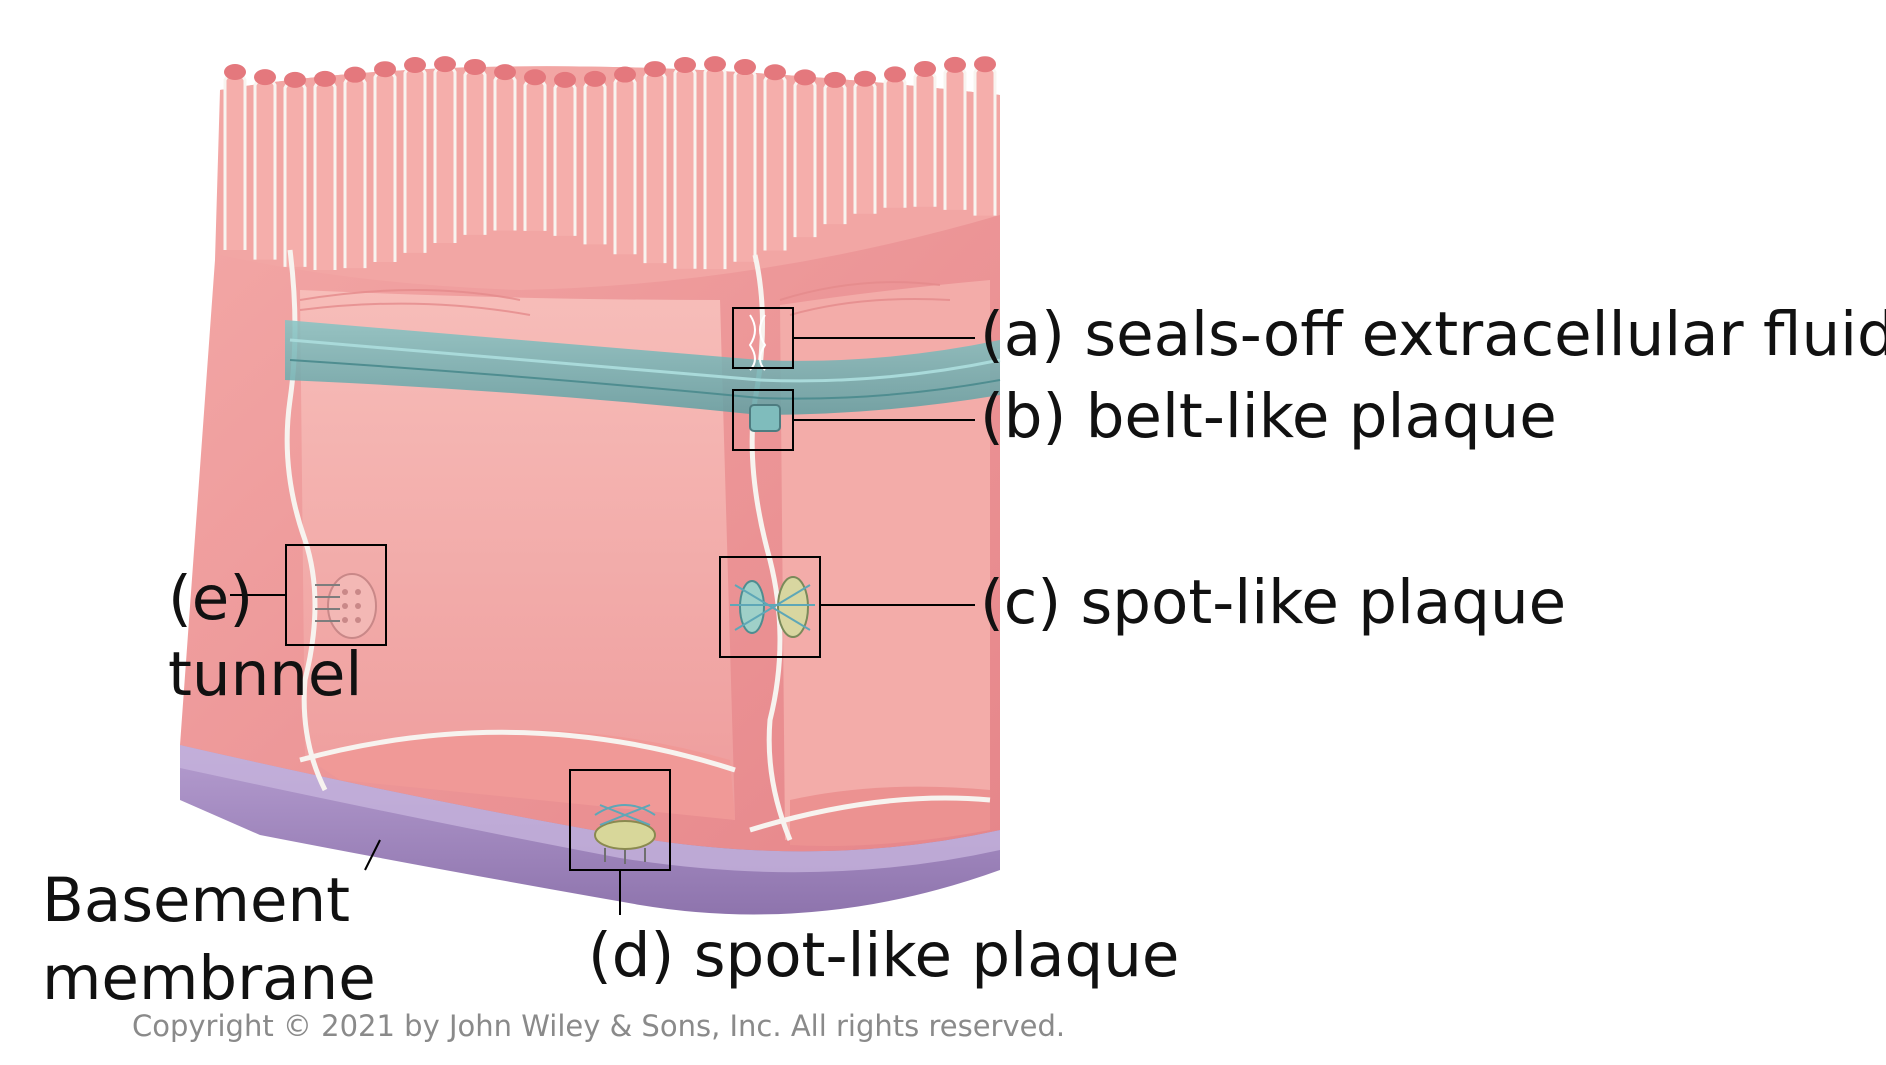 This screenshot has width=1886, height=1065. What do you see at coordinates (211, 598) in the screenshot?
I see `label-e-letter: (e)` at bounding box center [211, 598].